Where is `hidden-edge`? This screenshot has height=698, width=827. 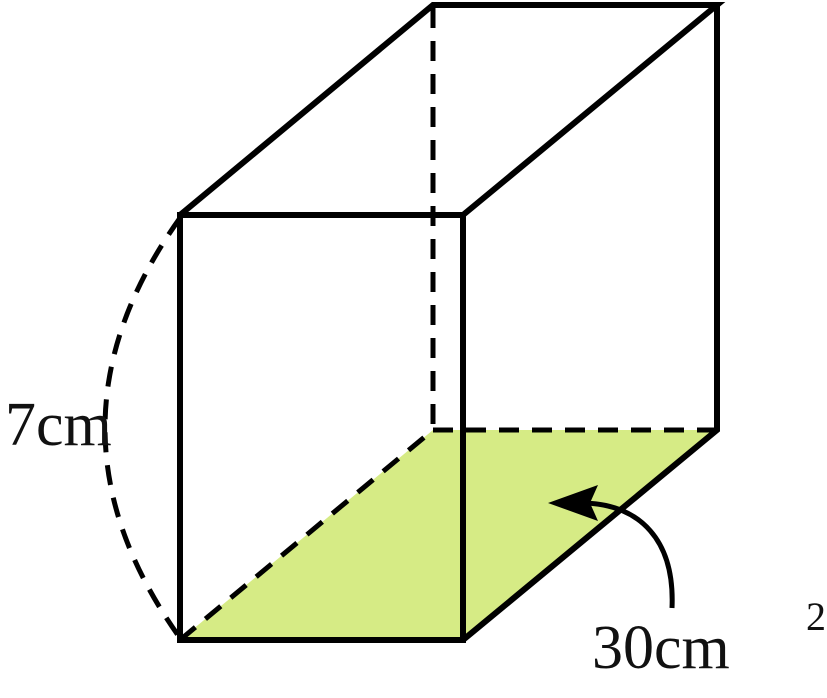 hidden-edge is located at coordinates (306, 535).